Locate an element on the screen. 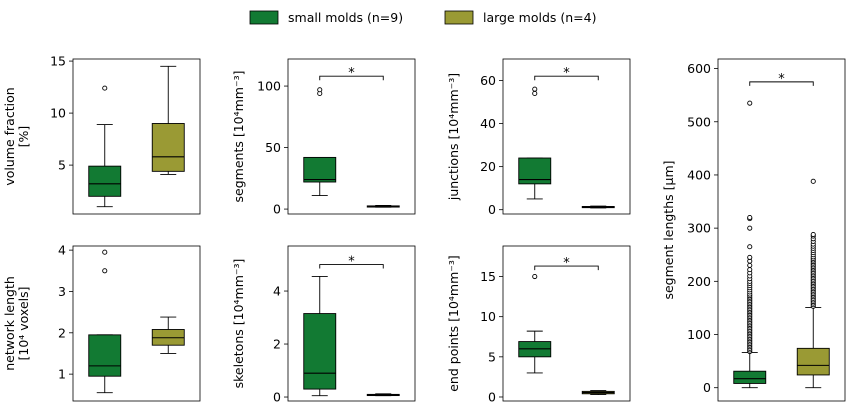 Image resolution: width=858 pixels, height=418 pixels. panel-junc: 0 20 40 60 junctions [10⁴mm⁻³] * is located at coordinates (538, 137).